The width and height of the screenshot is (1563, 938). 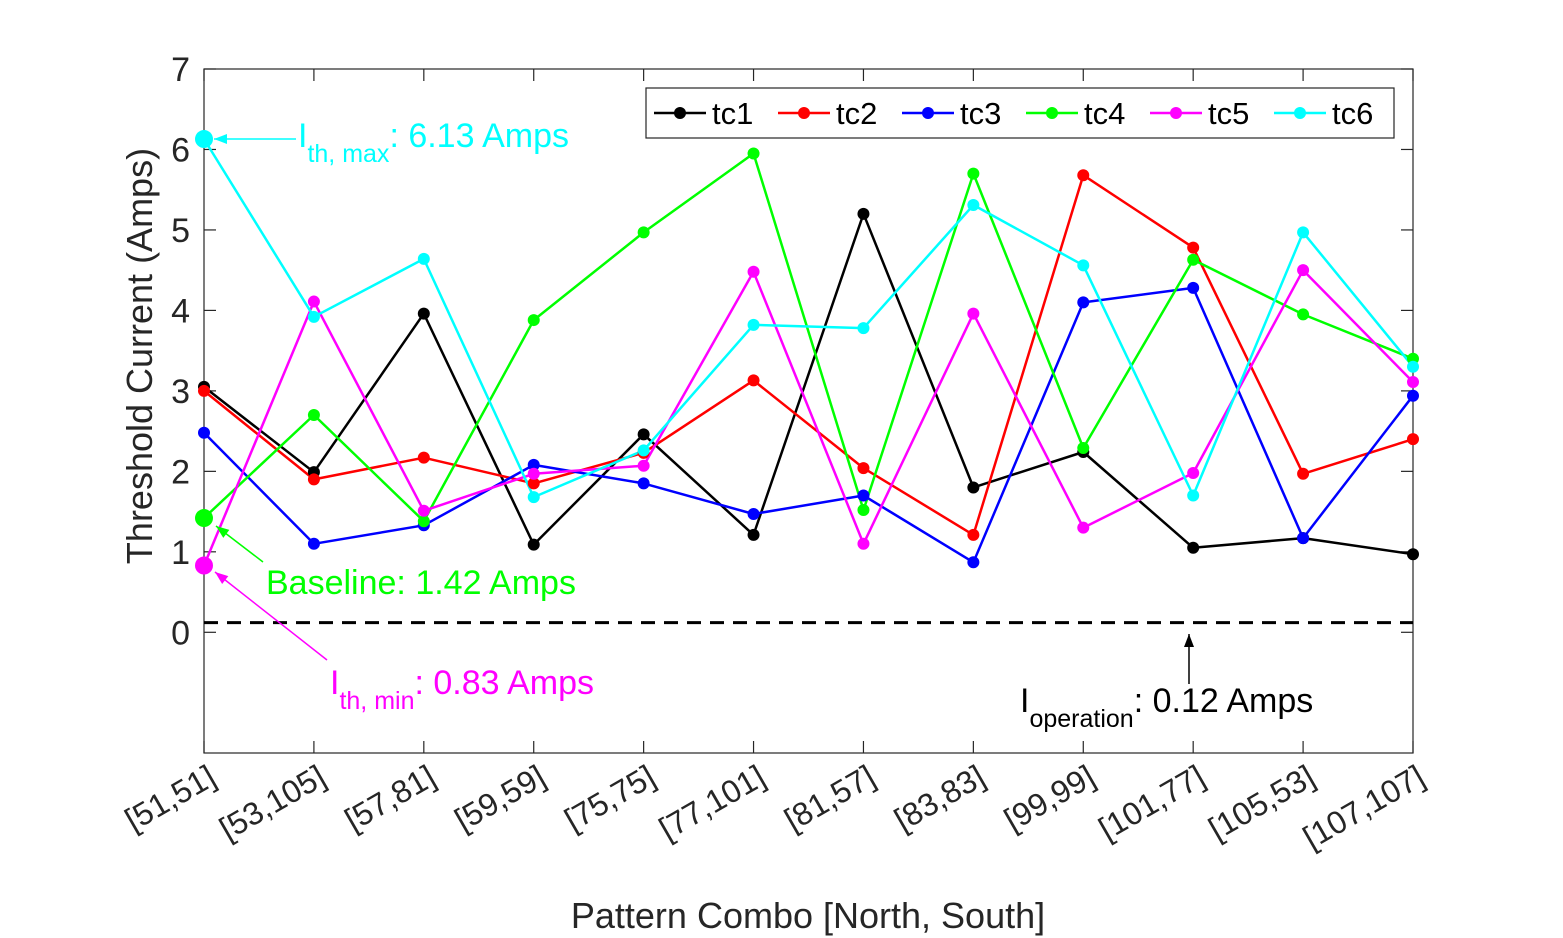 I want to click on y-tick-label: 4, so click(x=180, y=311).